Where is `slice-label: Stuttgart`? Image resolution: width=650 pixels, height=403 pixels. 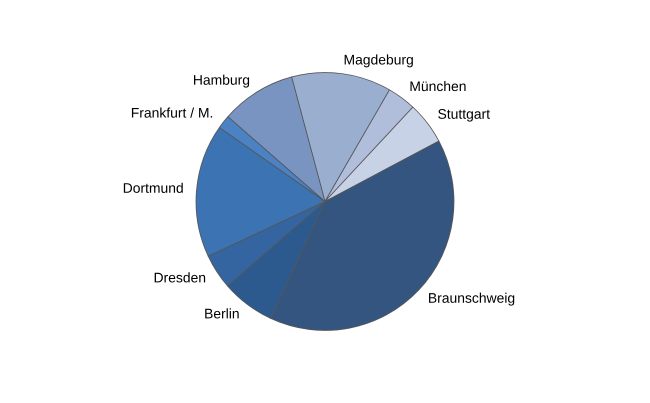 slice-label: Stuttgart is located at coordinates (464, 115).